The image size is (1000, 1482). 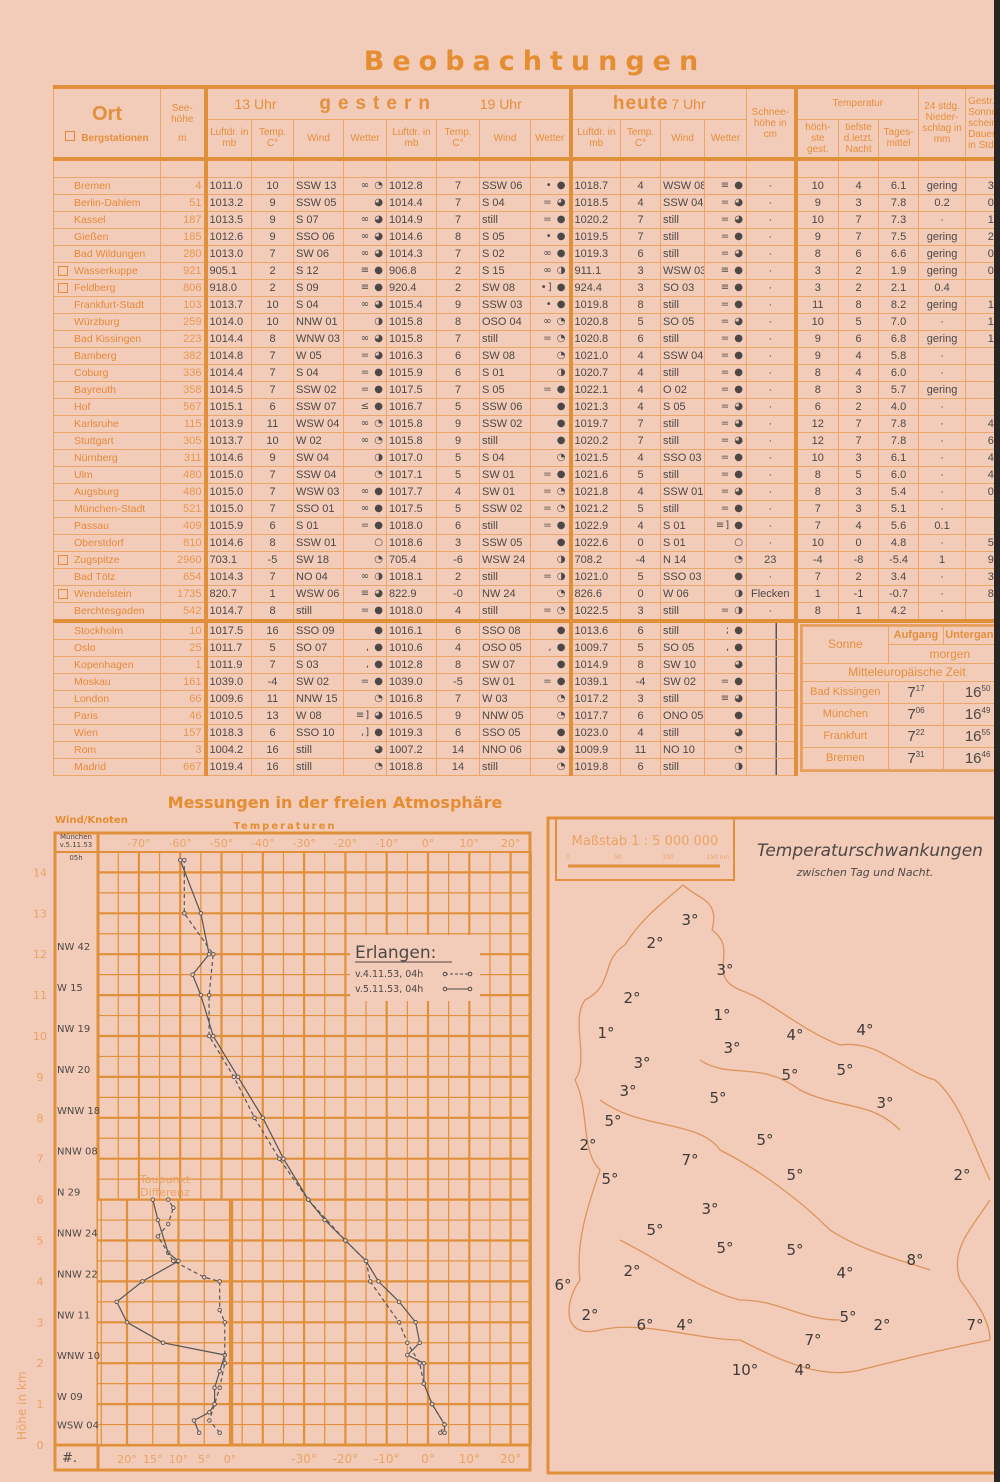 I want to click on cell-luftdr-7: 1018.7, so click(x=596, y=186).